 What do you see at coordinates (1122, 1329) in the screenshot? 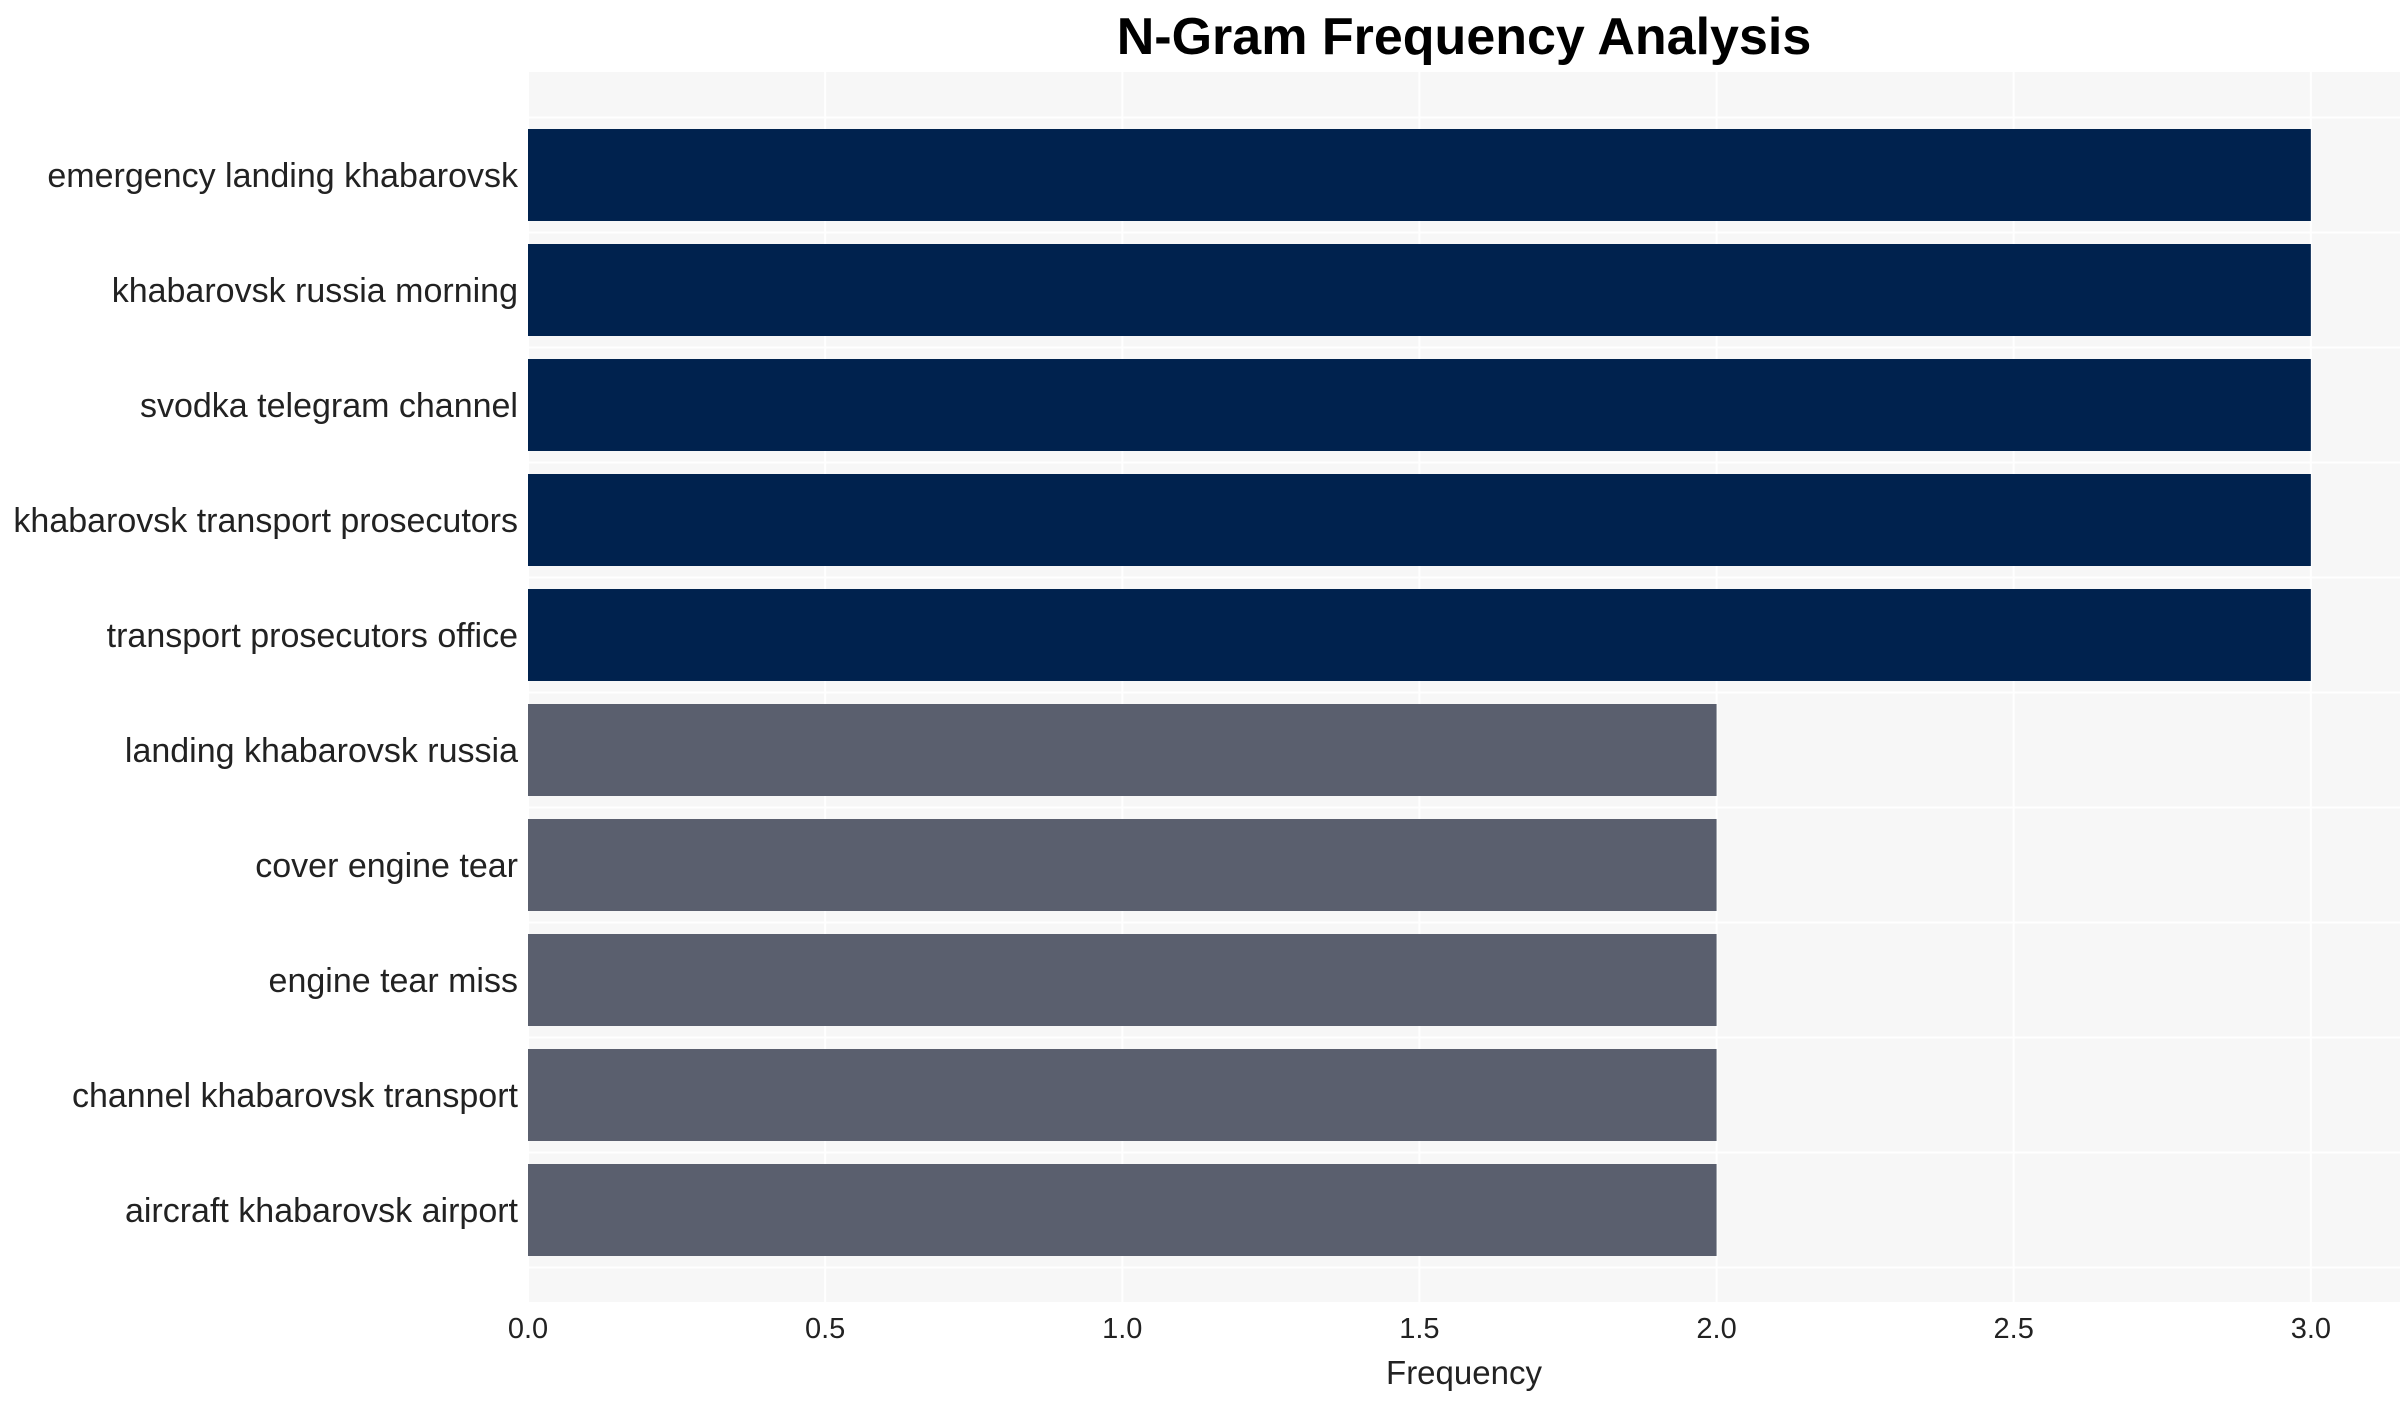
I see `x-tick-label: 1.0` at bounding box center [1122, 1329].